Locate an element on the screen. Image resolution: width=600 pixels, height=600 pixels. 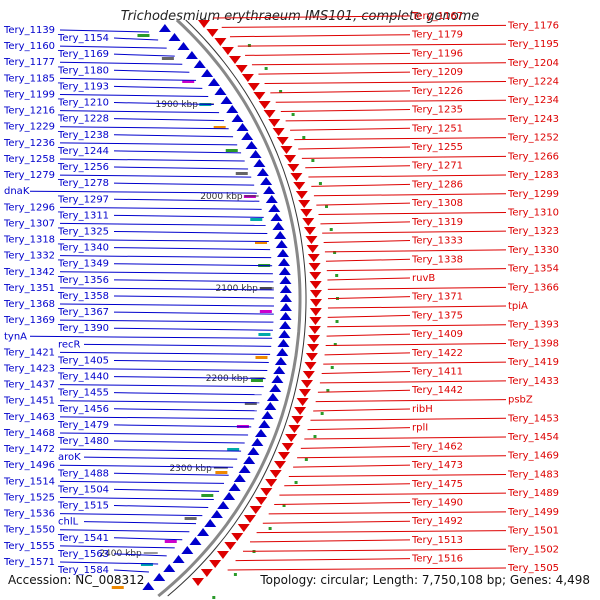
left-gene-label: Tery_1349 is located at coordinates (83, 264).